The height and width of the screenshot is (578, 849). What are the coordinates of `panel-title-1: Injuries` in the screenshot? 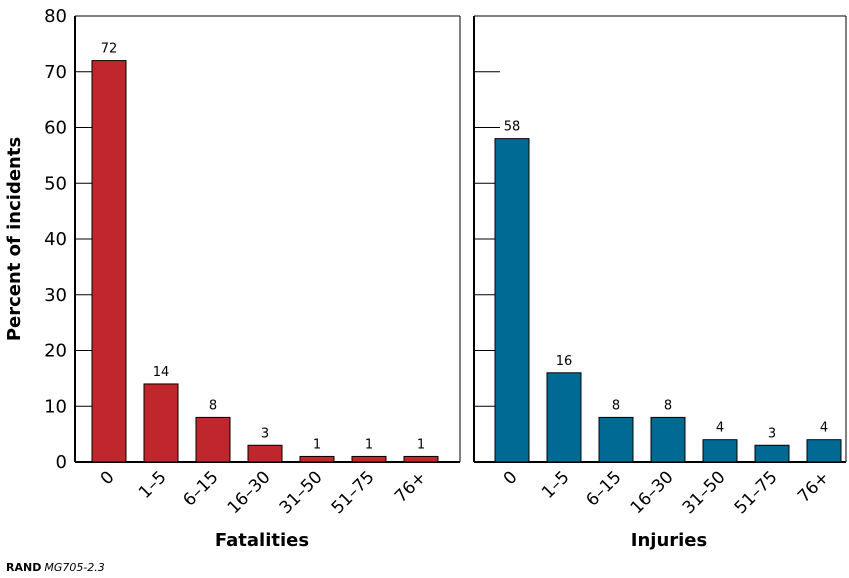 It's located at (669, 540).